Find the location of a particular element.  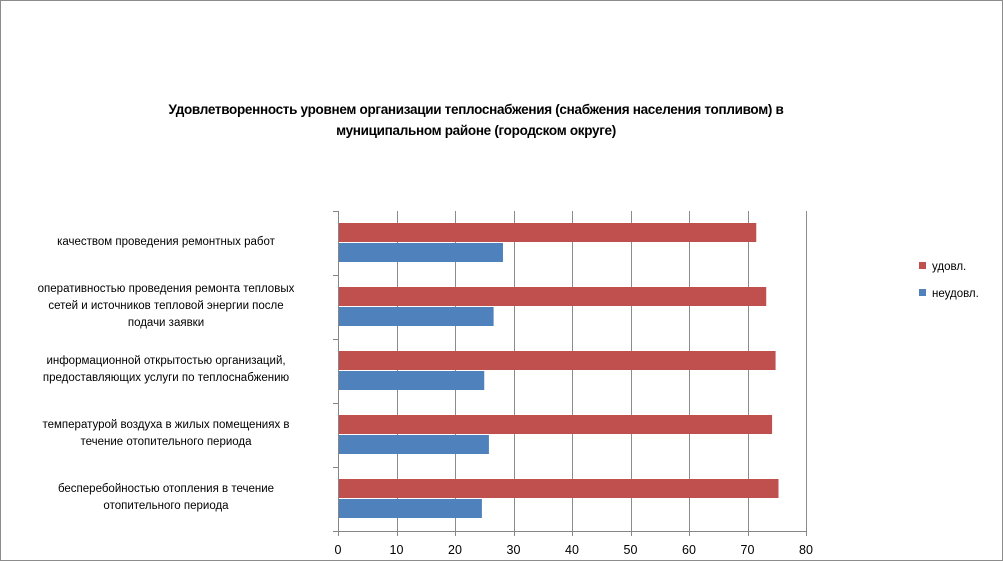

x-tick-label: 40 is located at coordinates (572, 550).